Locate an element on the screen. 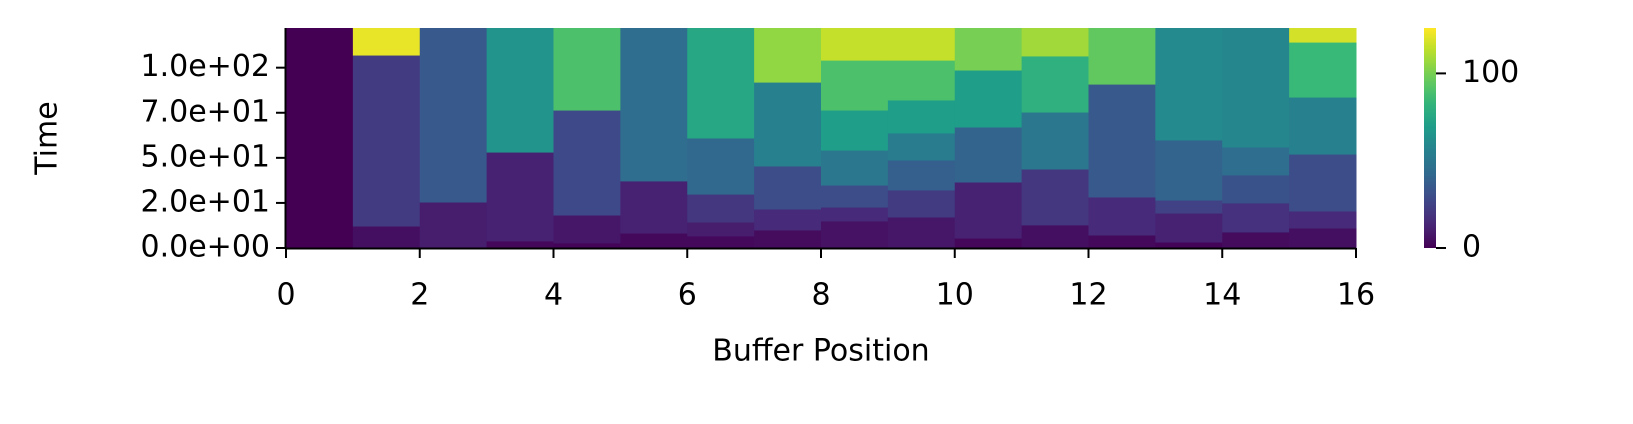 This screenshot has height=424, width=1633. y-tick-label: 5.0e+01 is located at coordinates (205, 156).